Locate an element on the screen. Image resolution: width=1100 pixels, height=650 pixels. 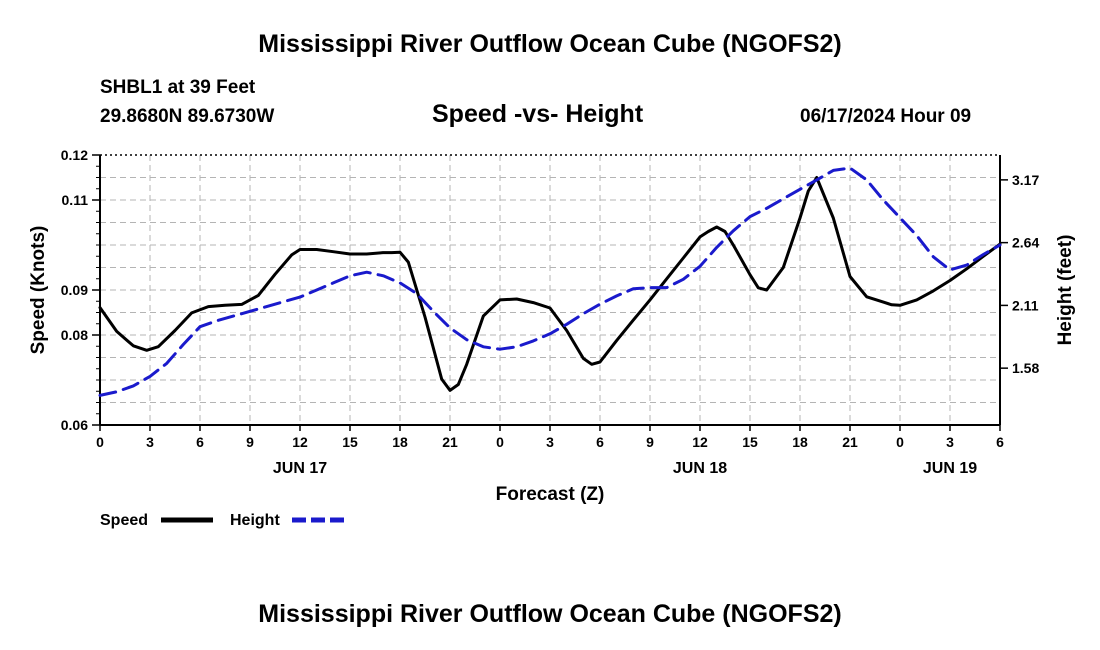
y-tick-label: 0.08 is located at coordinates (74, 335).